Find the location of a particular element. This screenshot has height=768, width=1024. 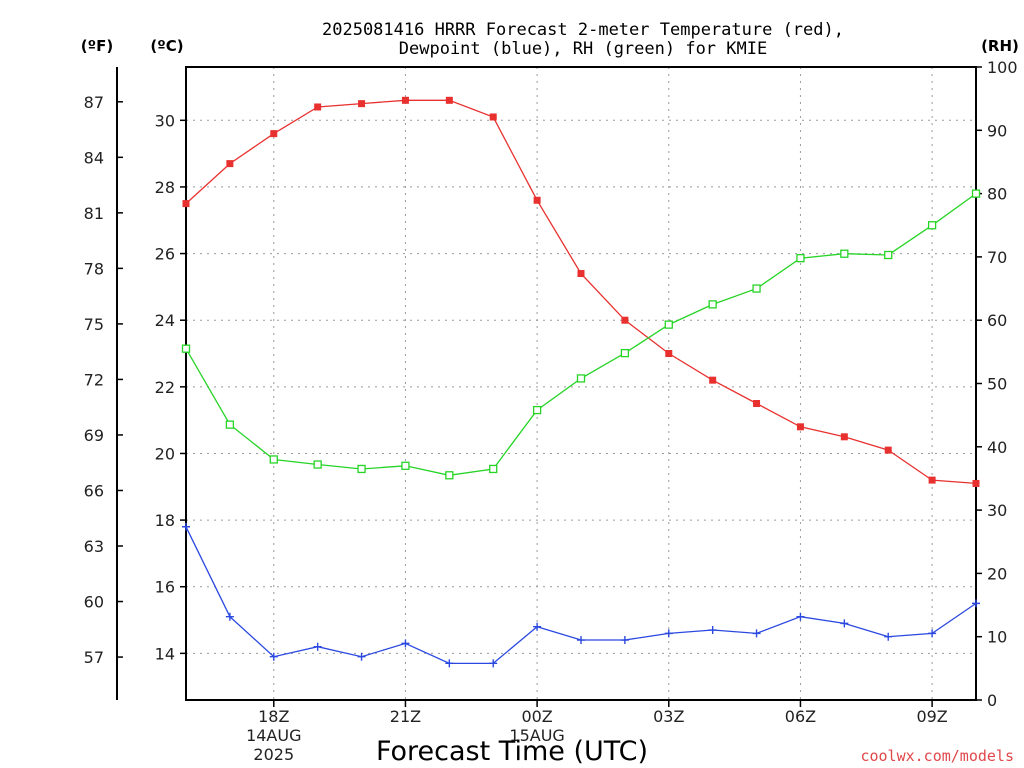

fahrenheit-tick-label: 84 is located at coordinates (94, 157).